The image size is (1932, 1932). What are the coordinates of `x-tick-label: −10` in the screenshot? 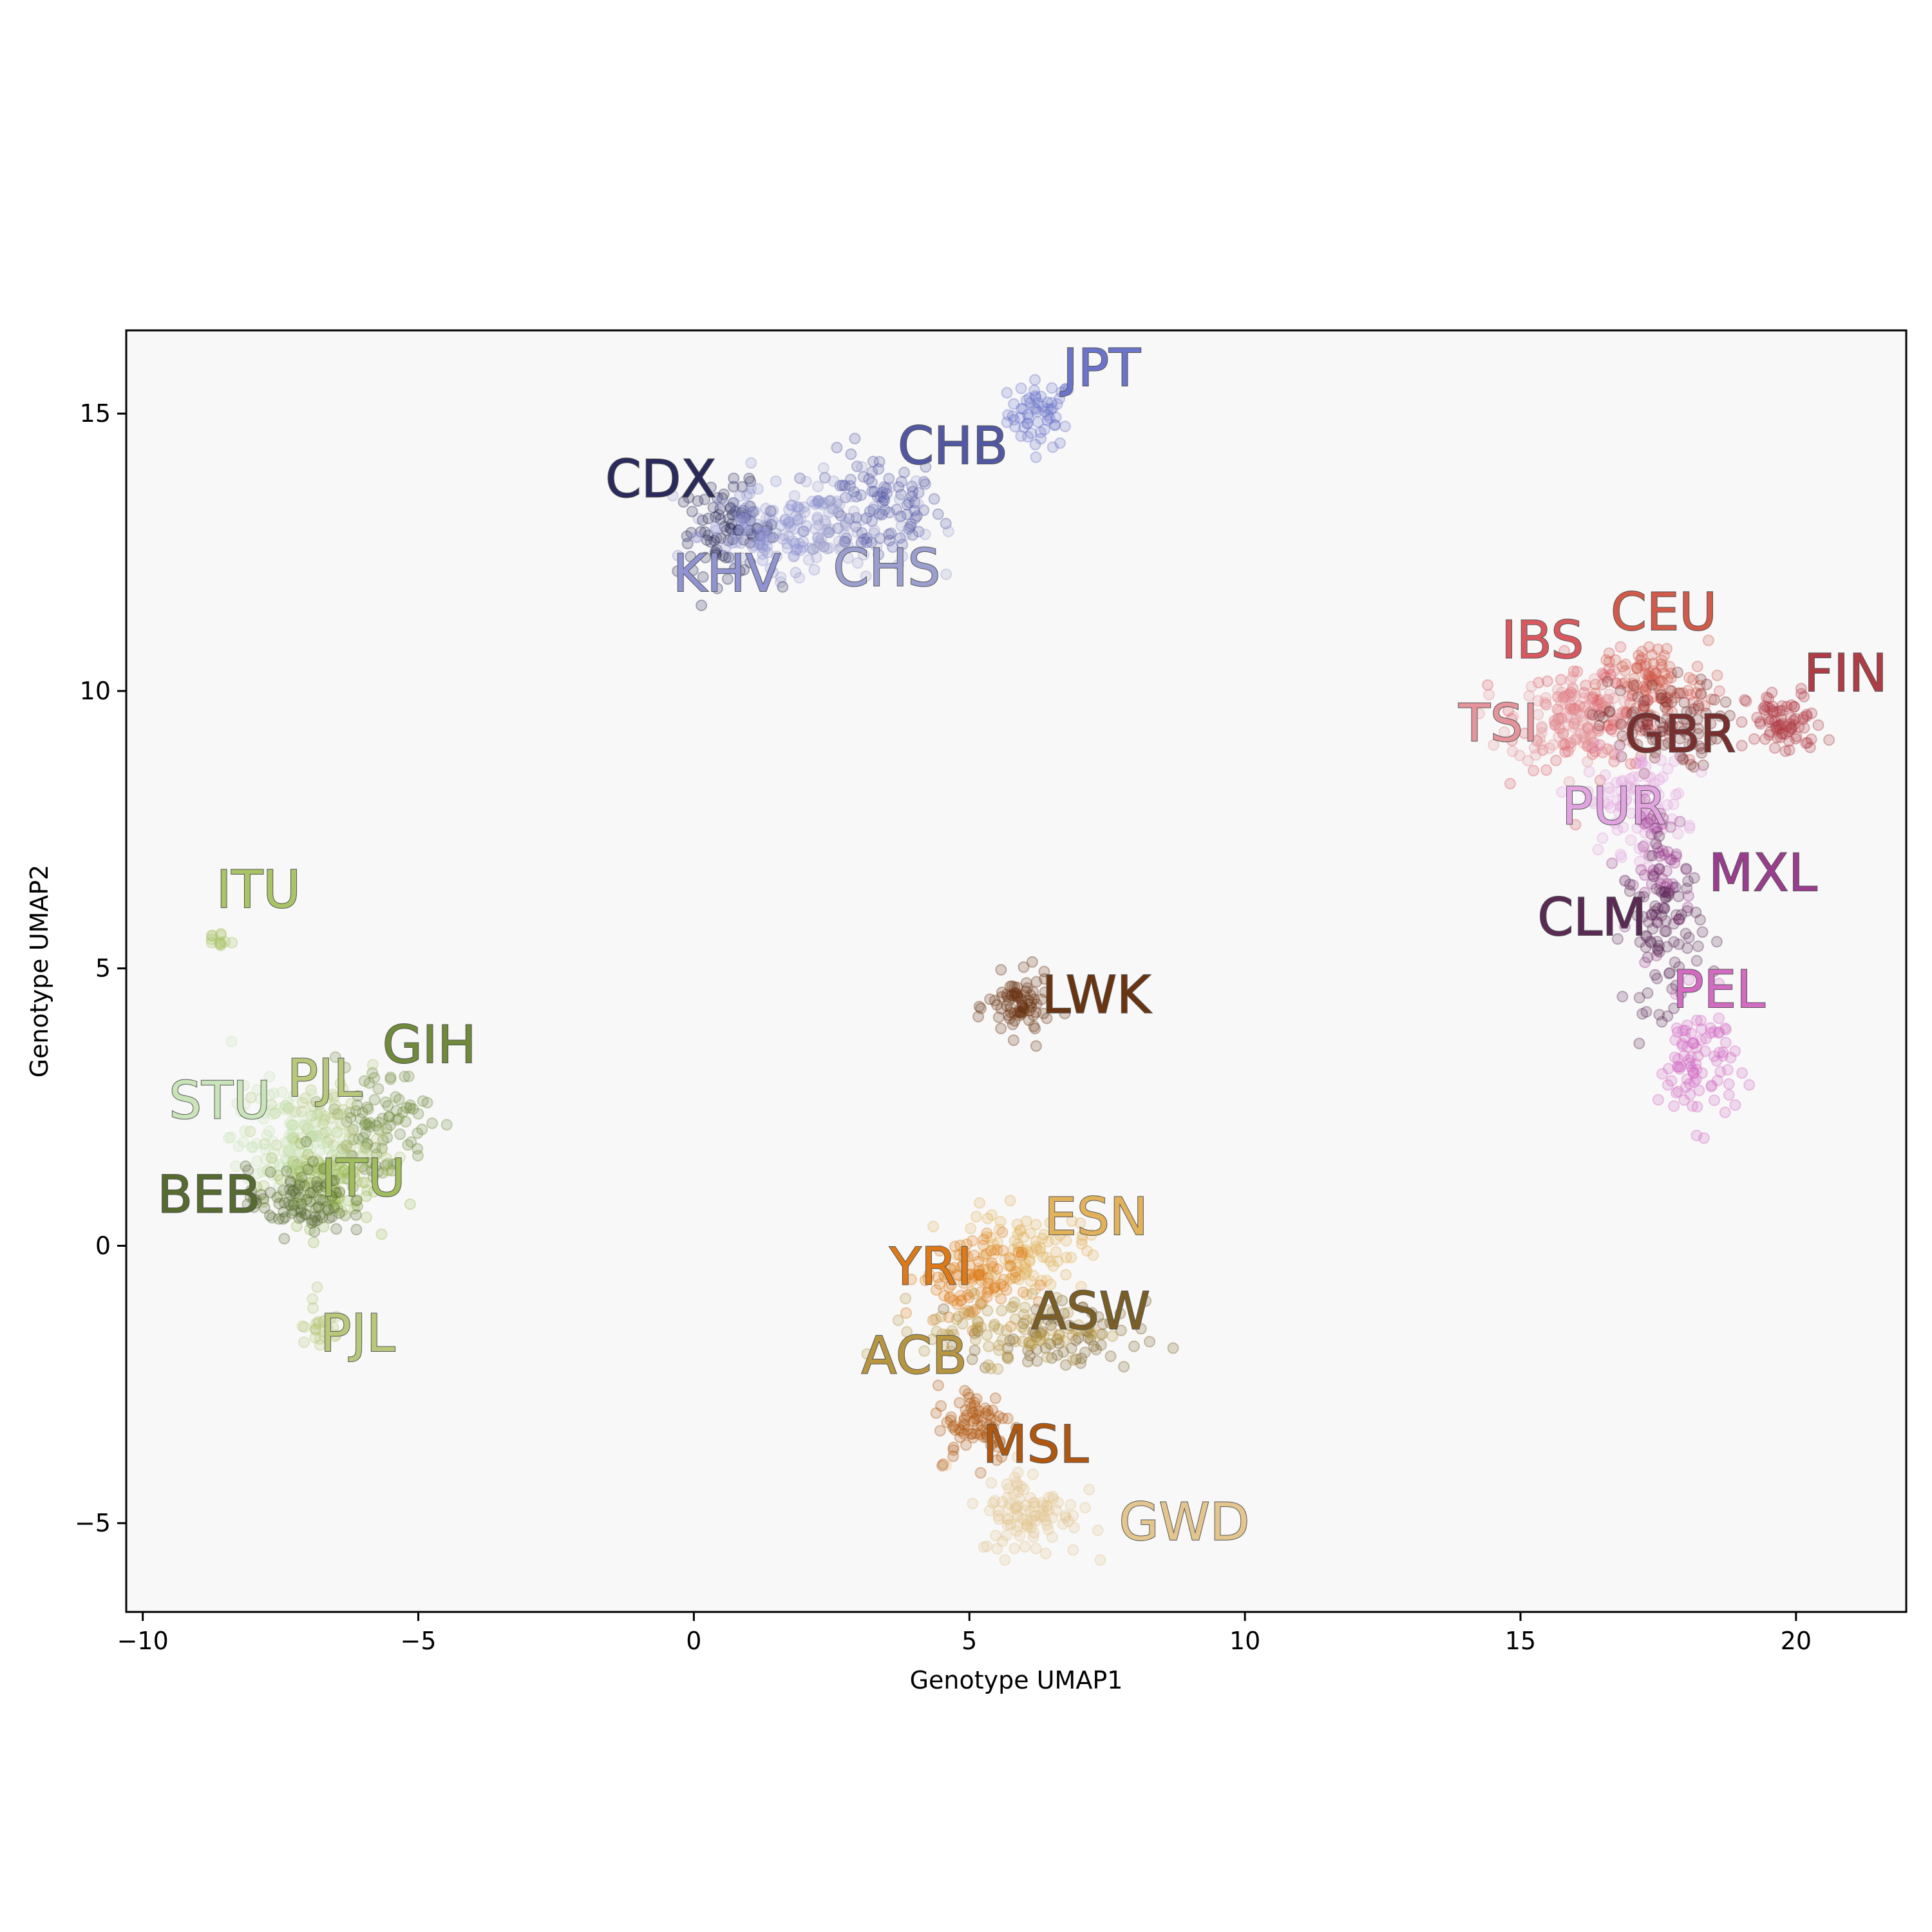 It's located at (143, 1641).